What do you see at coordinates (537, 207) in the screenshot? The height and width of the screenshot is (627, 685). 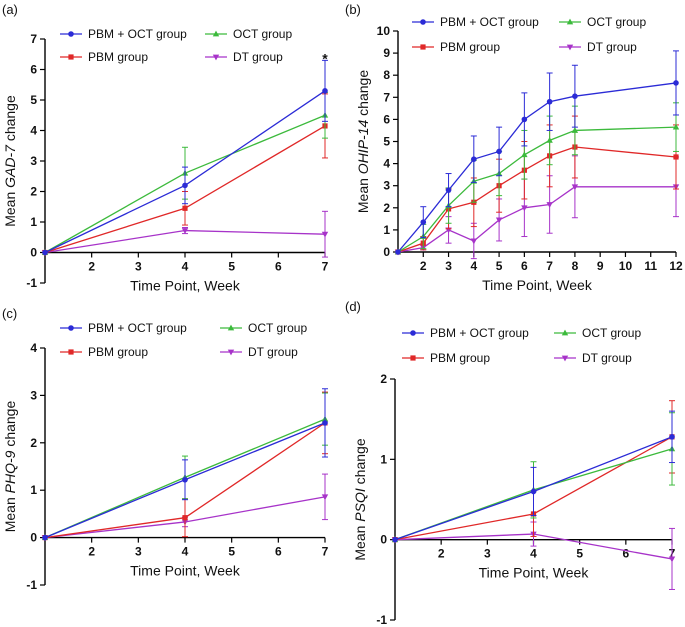 I see `series-dt` at bounding box center [537, 207].